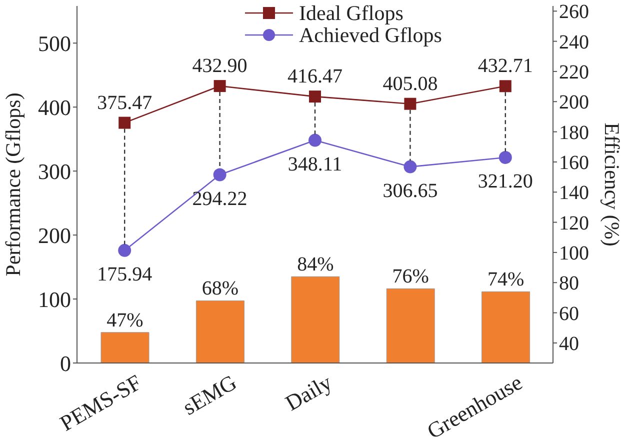 Image resolution: width=629 pixels, height=445 pixels. I want to click on data-label: 68%, so click(220, 289).